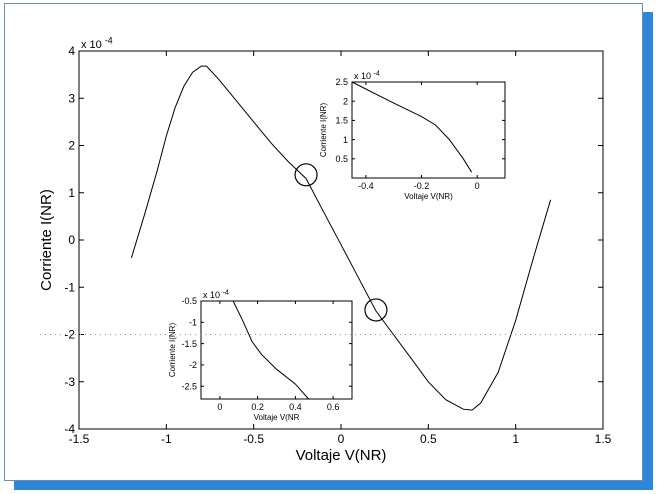 This screenshot has width=657, height=494. I want to click on series-line-inset-upper, so click(412, 127).